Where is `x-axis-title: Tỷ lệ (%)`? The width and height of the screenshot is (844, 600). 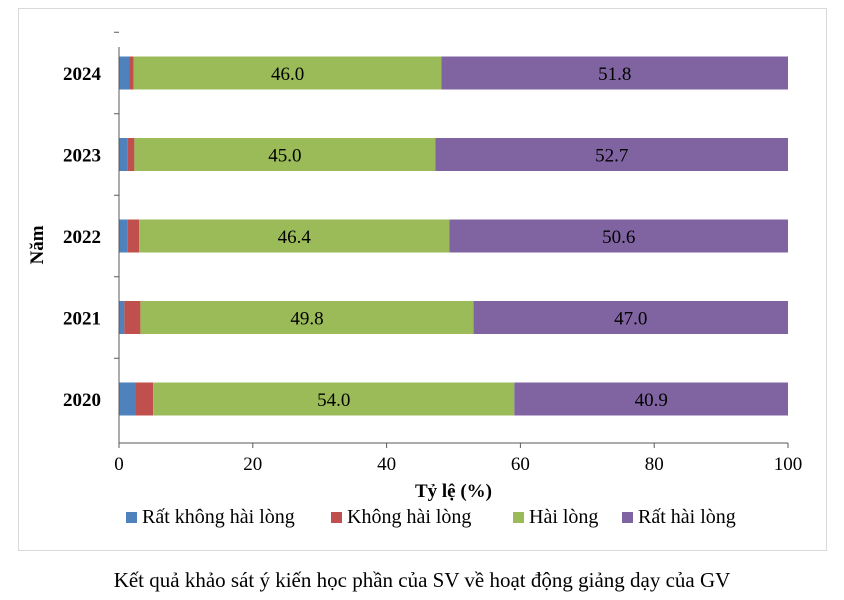
x-axis-title: Tỷ lệ (%) is located at coordinates (453, 491).